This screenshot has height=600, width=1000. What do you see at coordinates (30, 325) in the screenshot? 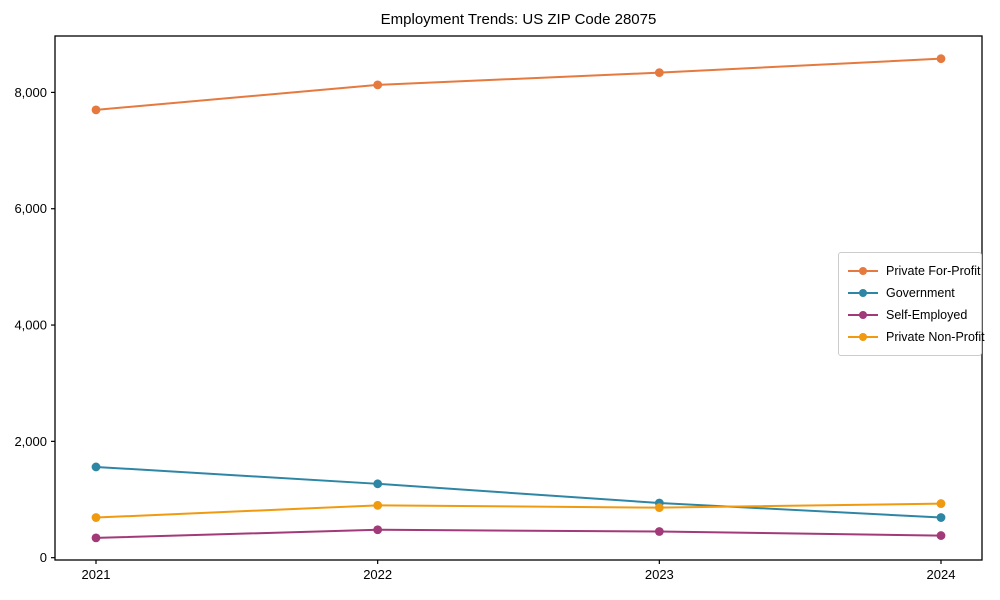
I see `y-tick-label: 4,000` at bounding box center [30, 325].